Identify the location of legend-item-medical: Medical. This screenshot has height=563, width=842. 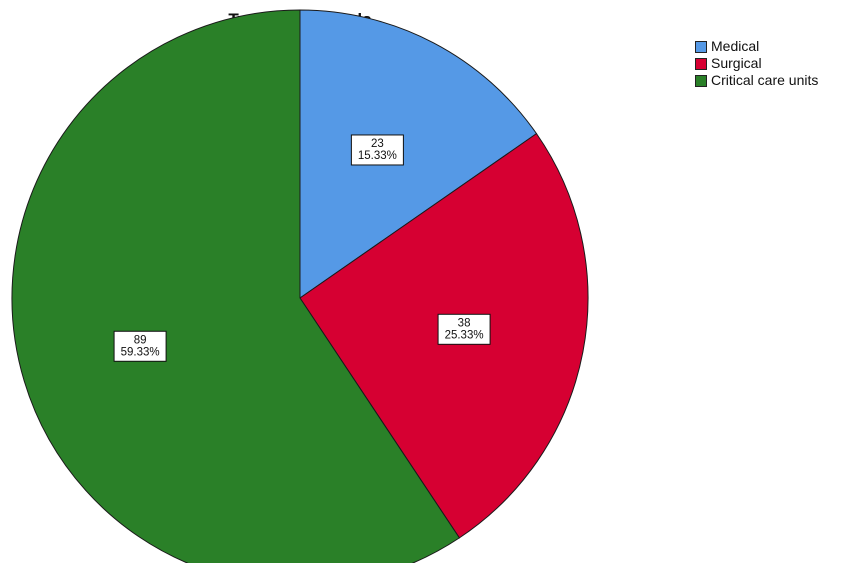
(756, 46).